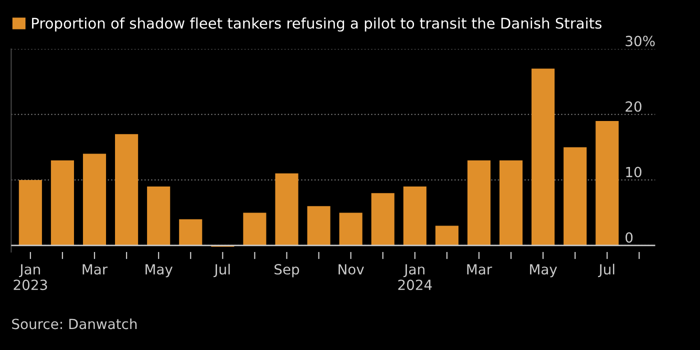  What do you see at coordinates (287, 271) in the screenshot?
I see `x-tick-label: Sep` at bounding box center [287, 271].